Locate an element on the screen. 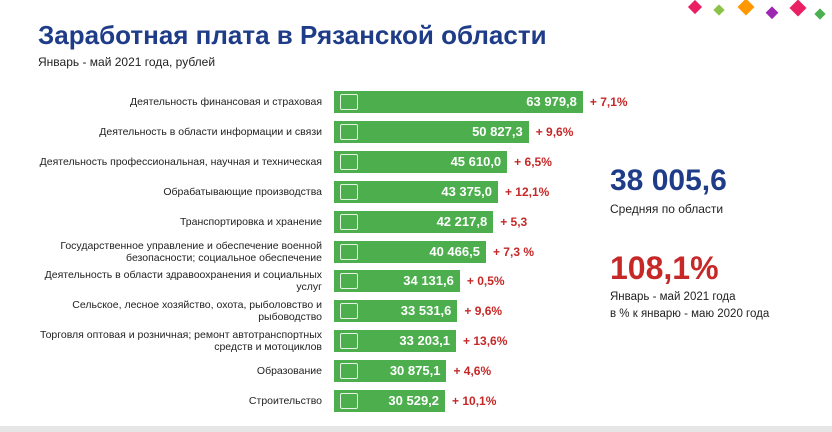 The width and height of the screenshot is (832, 432). value-label: 30 875,1 is located at coordinates (415, 371).